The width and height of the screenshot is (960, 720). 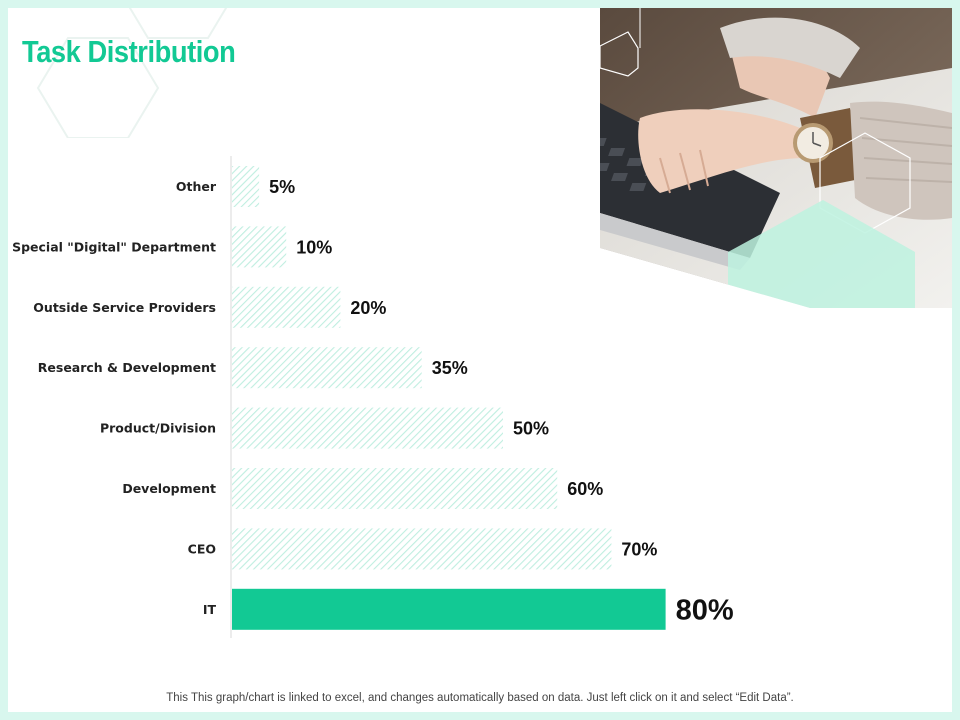 What do you see at coordinates (531, 429) in the screenshot?
I see `data-label: 50%` at bounding box center [531, 429].